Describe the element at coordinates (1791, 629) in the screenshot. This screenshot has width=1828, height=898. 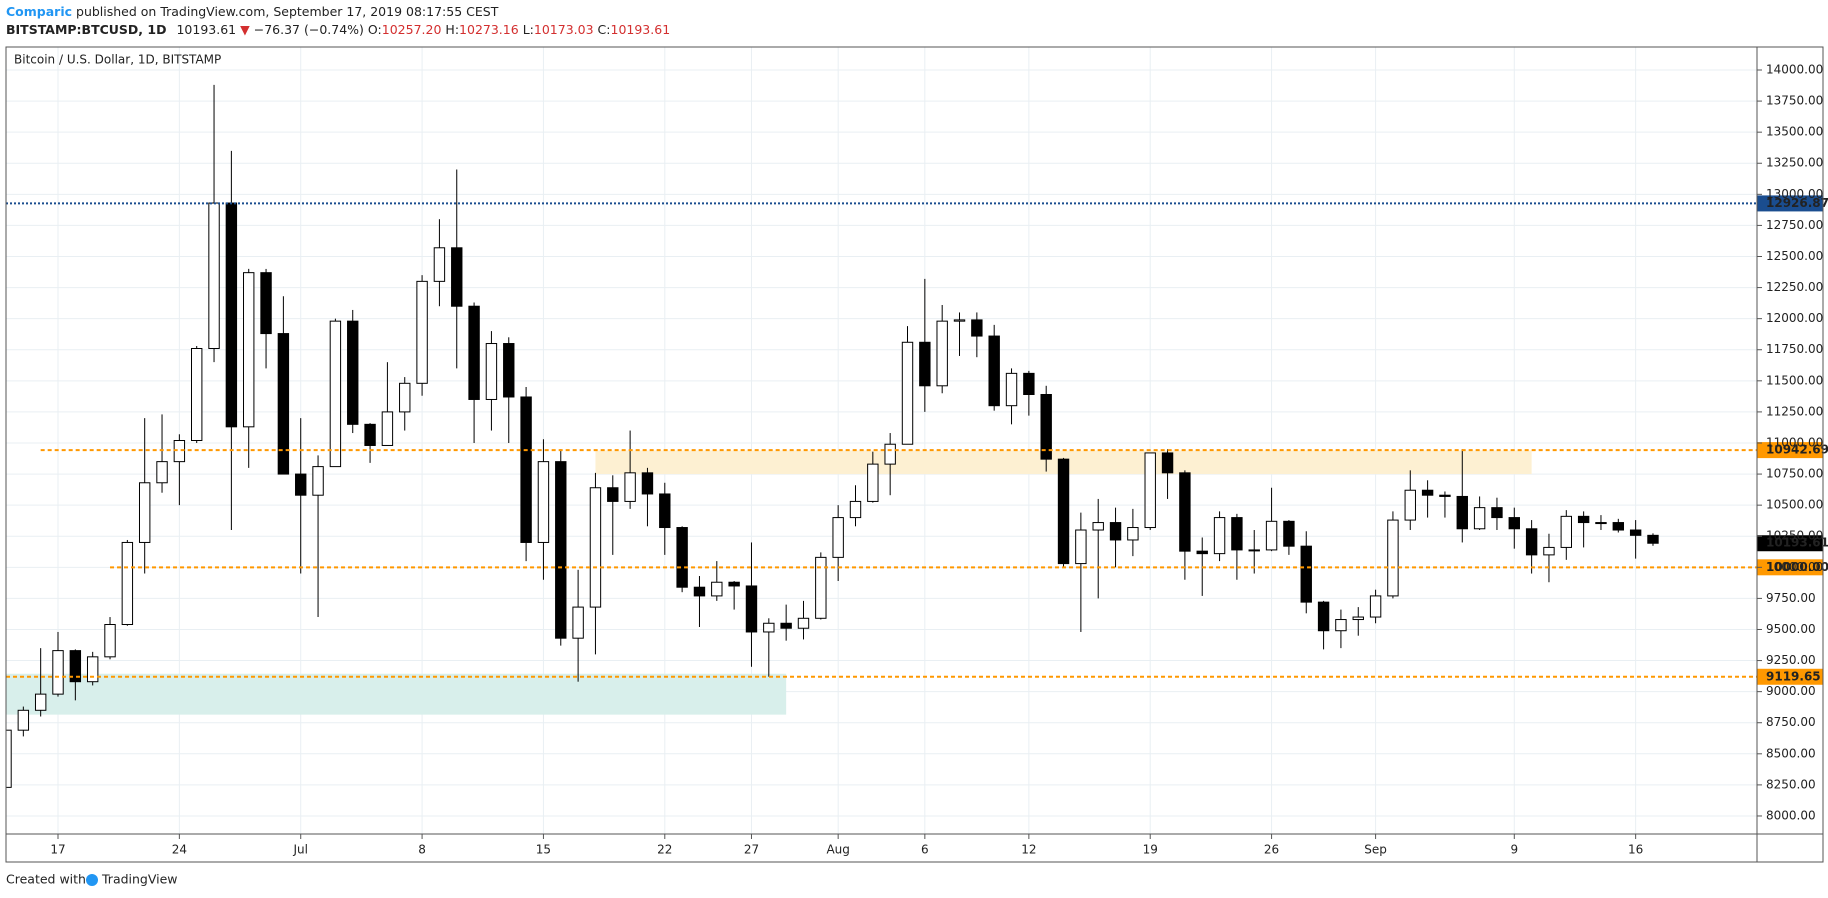
I see `y-tick-label: 9500.00` at that location.